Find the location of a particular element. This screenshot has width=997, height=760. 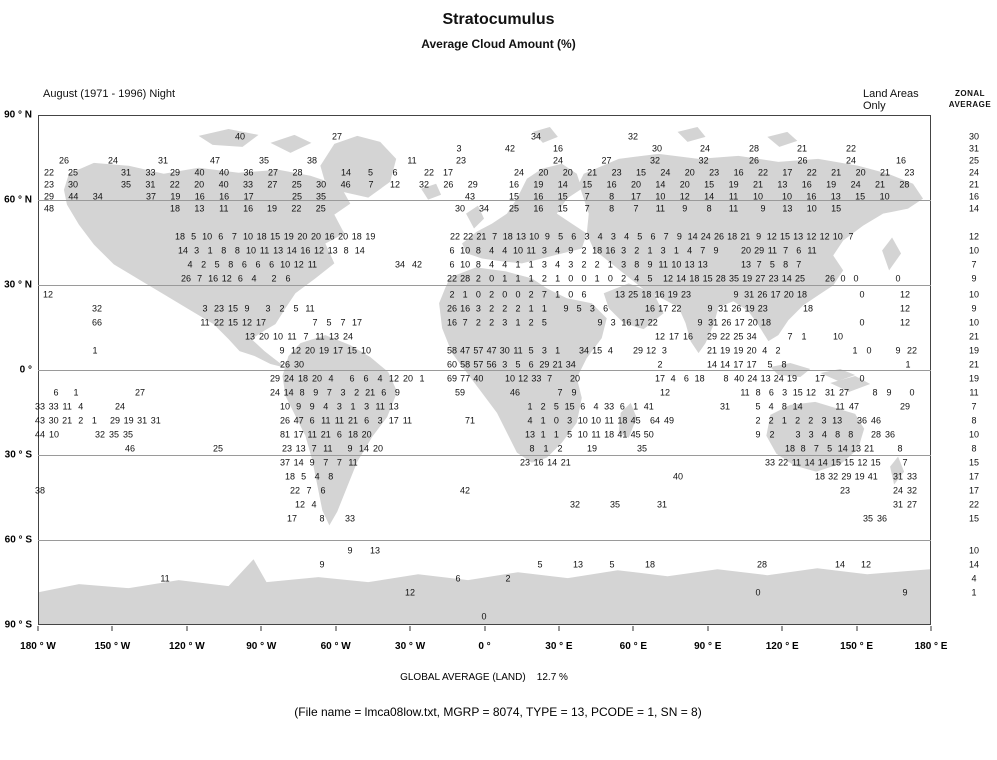

continent-north-america is located at coordinates (207, 265).